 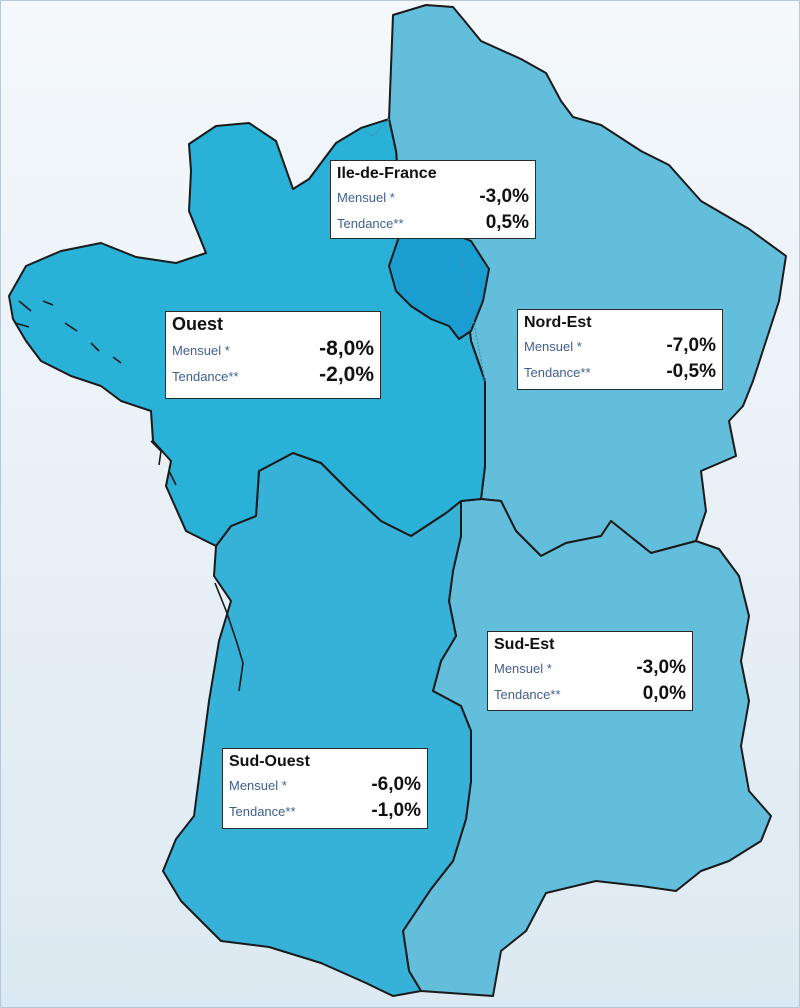 What do you see at coordinates (68, 332) in the screenshot?
I see `brittany-islands` at bounding box center [68, 332].